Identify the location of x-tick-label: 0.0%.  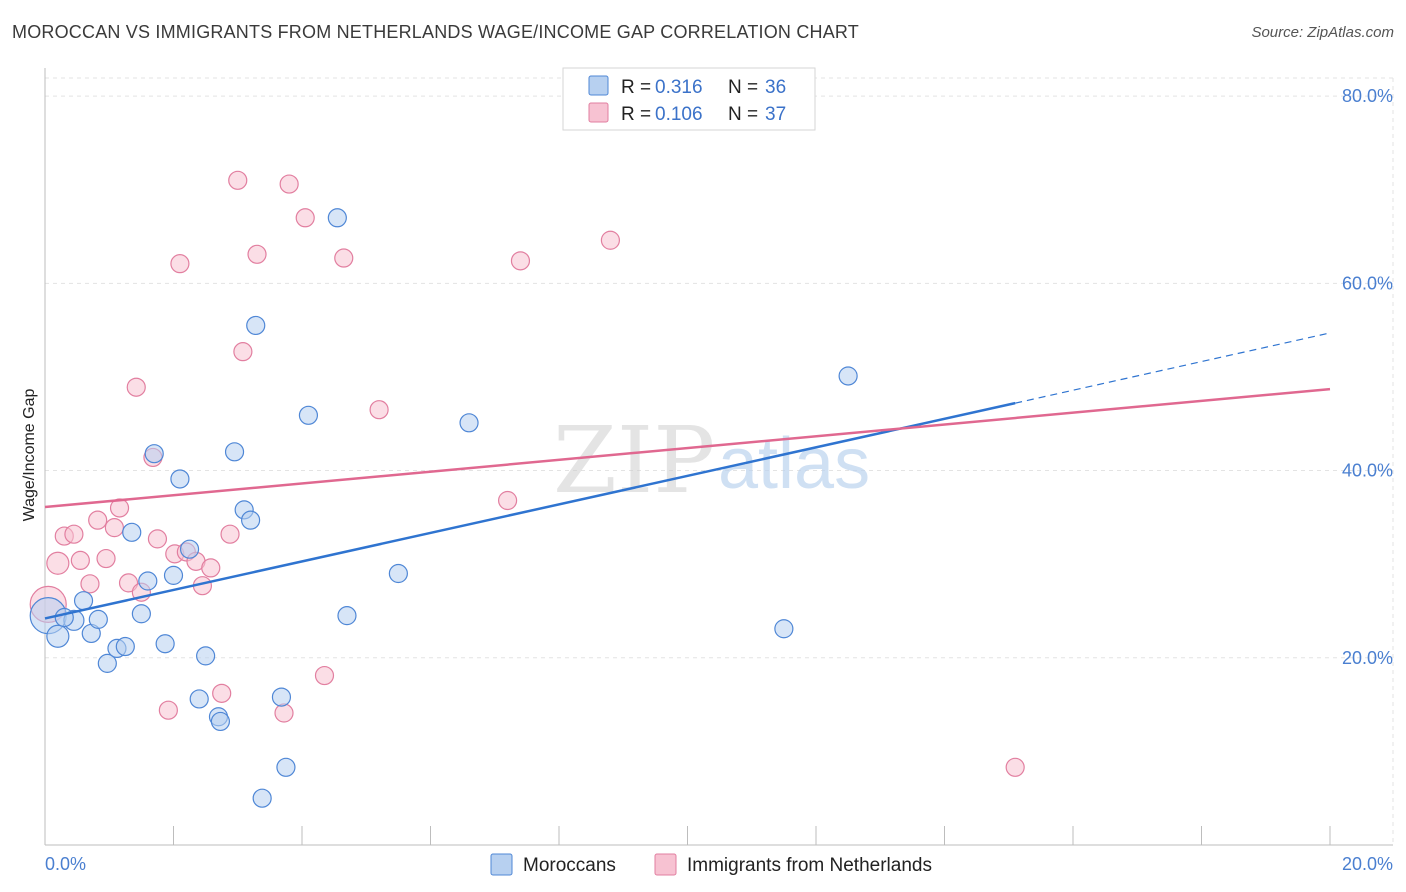
(65, 864).